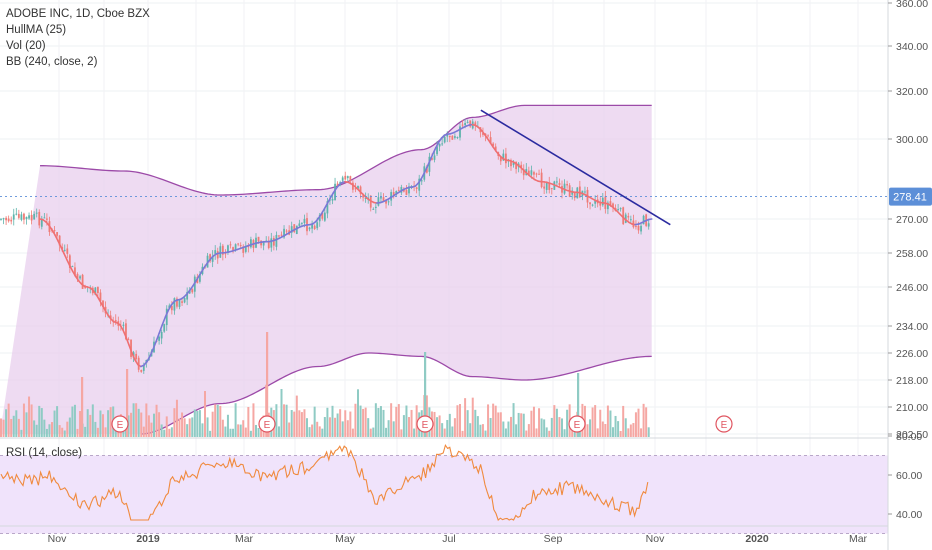 Image resolution: width=932 pixels, height=550 pixels. I want to click on symbol-label: ADOBE INC, 1D, Cboe BZX, so click(78, 14).